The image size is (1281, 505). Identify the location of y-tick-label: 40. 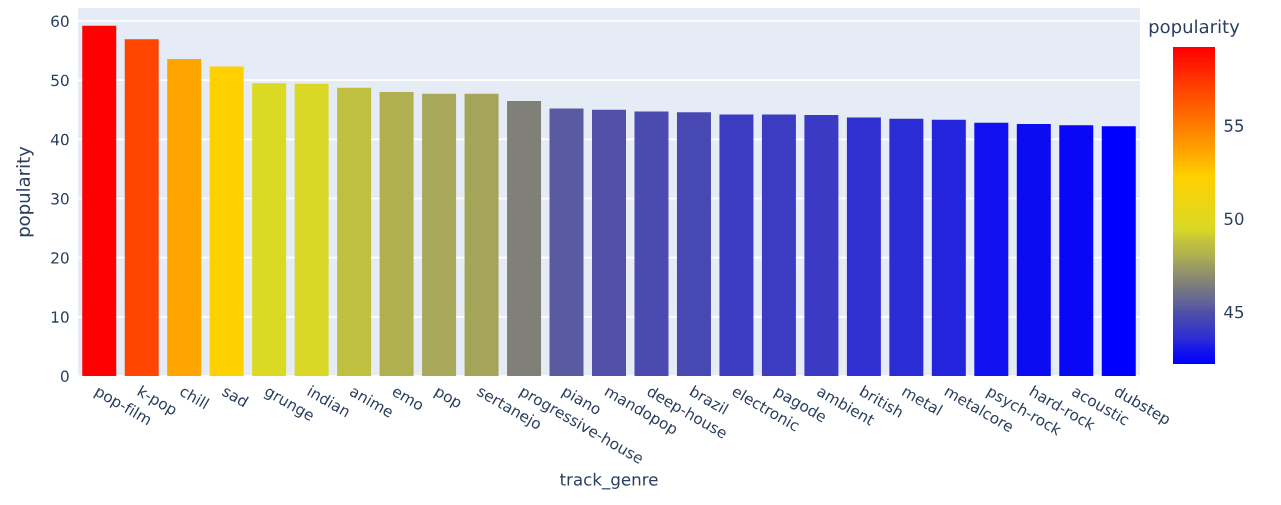
(59, 139).